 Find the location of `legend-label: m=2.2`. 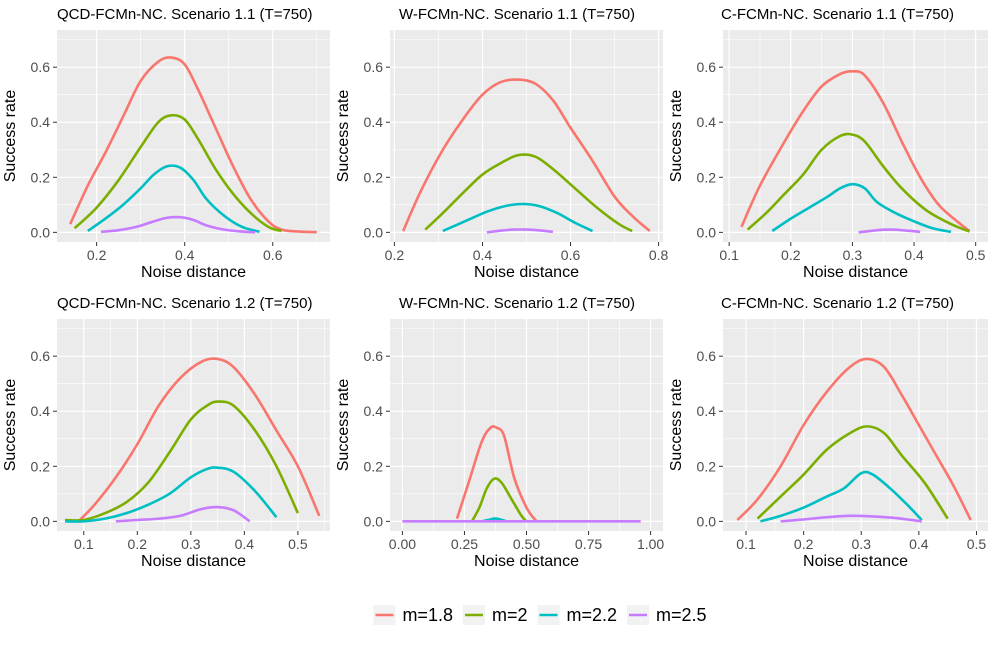

legend-label: m=2.2 is located at coordinates (592, 615).